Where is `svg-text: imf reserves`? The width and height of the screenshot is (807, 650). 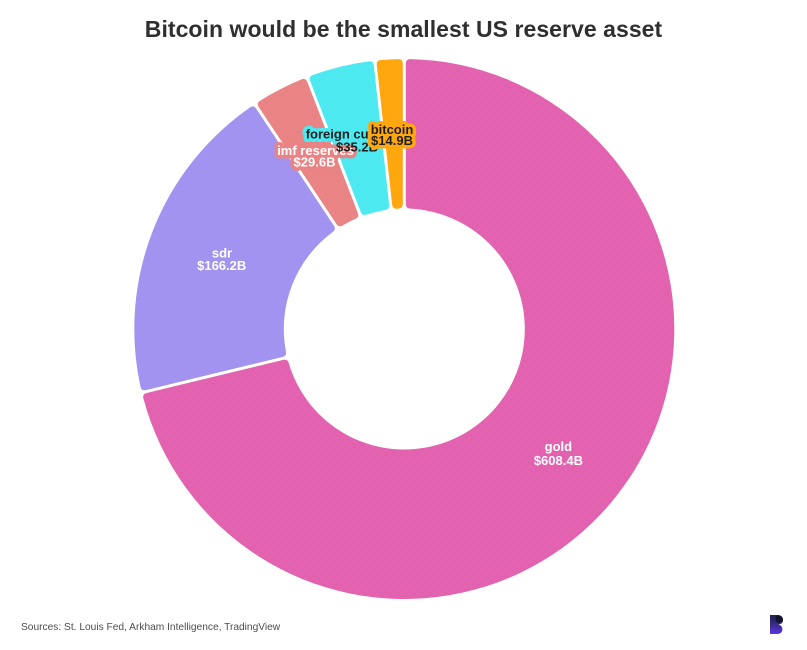 svg-text: imf reserves is located at coordinates (315, 150).